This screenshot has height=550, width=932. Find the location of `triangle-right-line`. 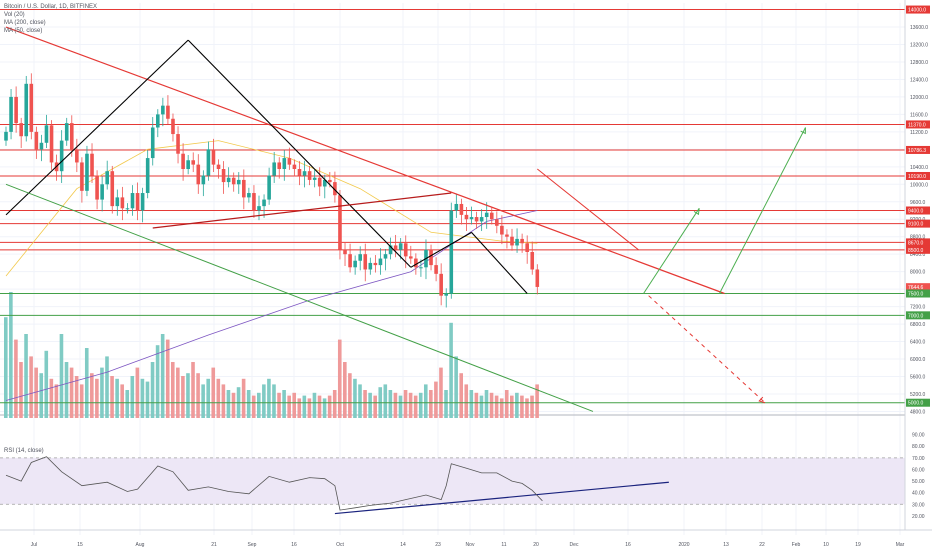

triangle-right-line is located at coordinates (299, 153).